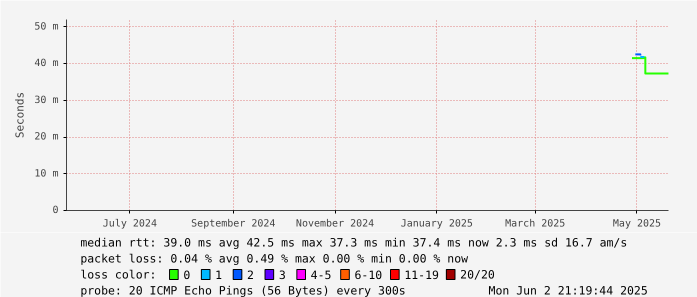  What do you see at coordinates (129, 224) in the screenshot?
I see `x-tick-label: July 2024` at bounding box center [129, 224].